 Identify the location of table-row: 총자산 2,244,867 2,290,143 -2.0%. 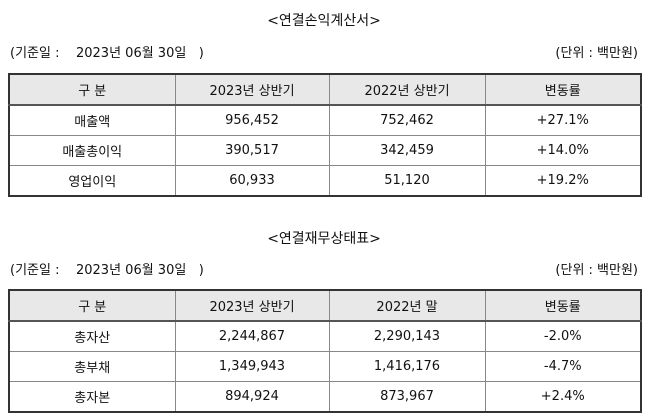
(325, 336).